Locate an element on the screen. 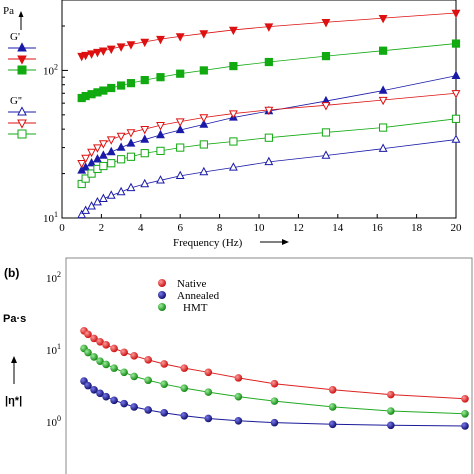 This screenshot has height=474, width=474. panel-a-xlabel-arrow is located at coordinates (274, 242).